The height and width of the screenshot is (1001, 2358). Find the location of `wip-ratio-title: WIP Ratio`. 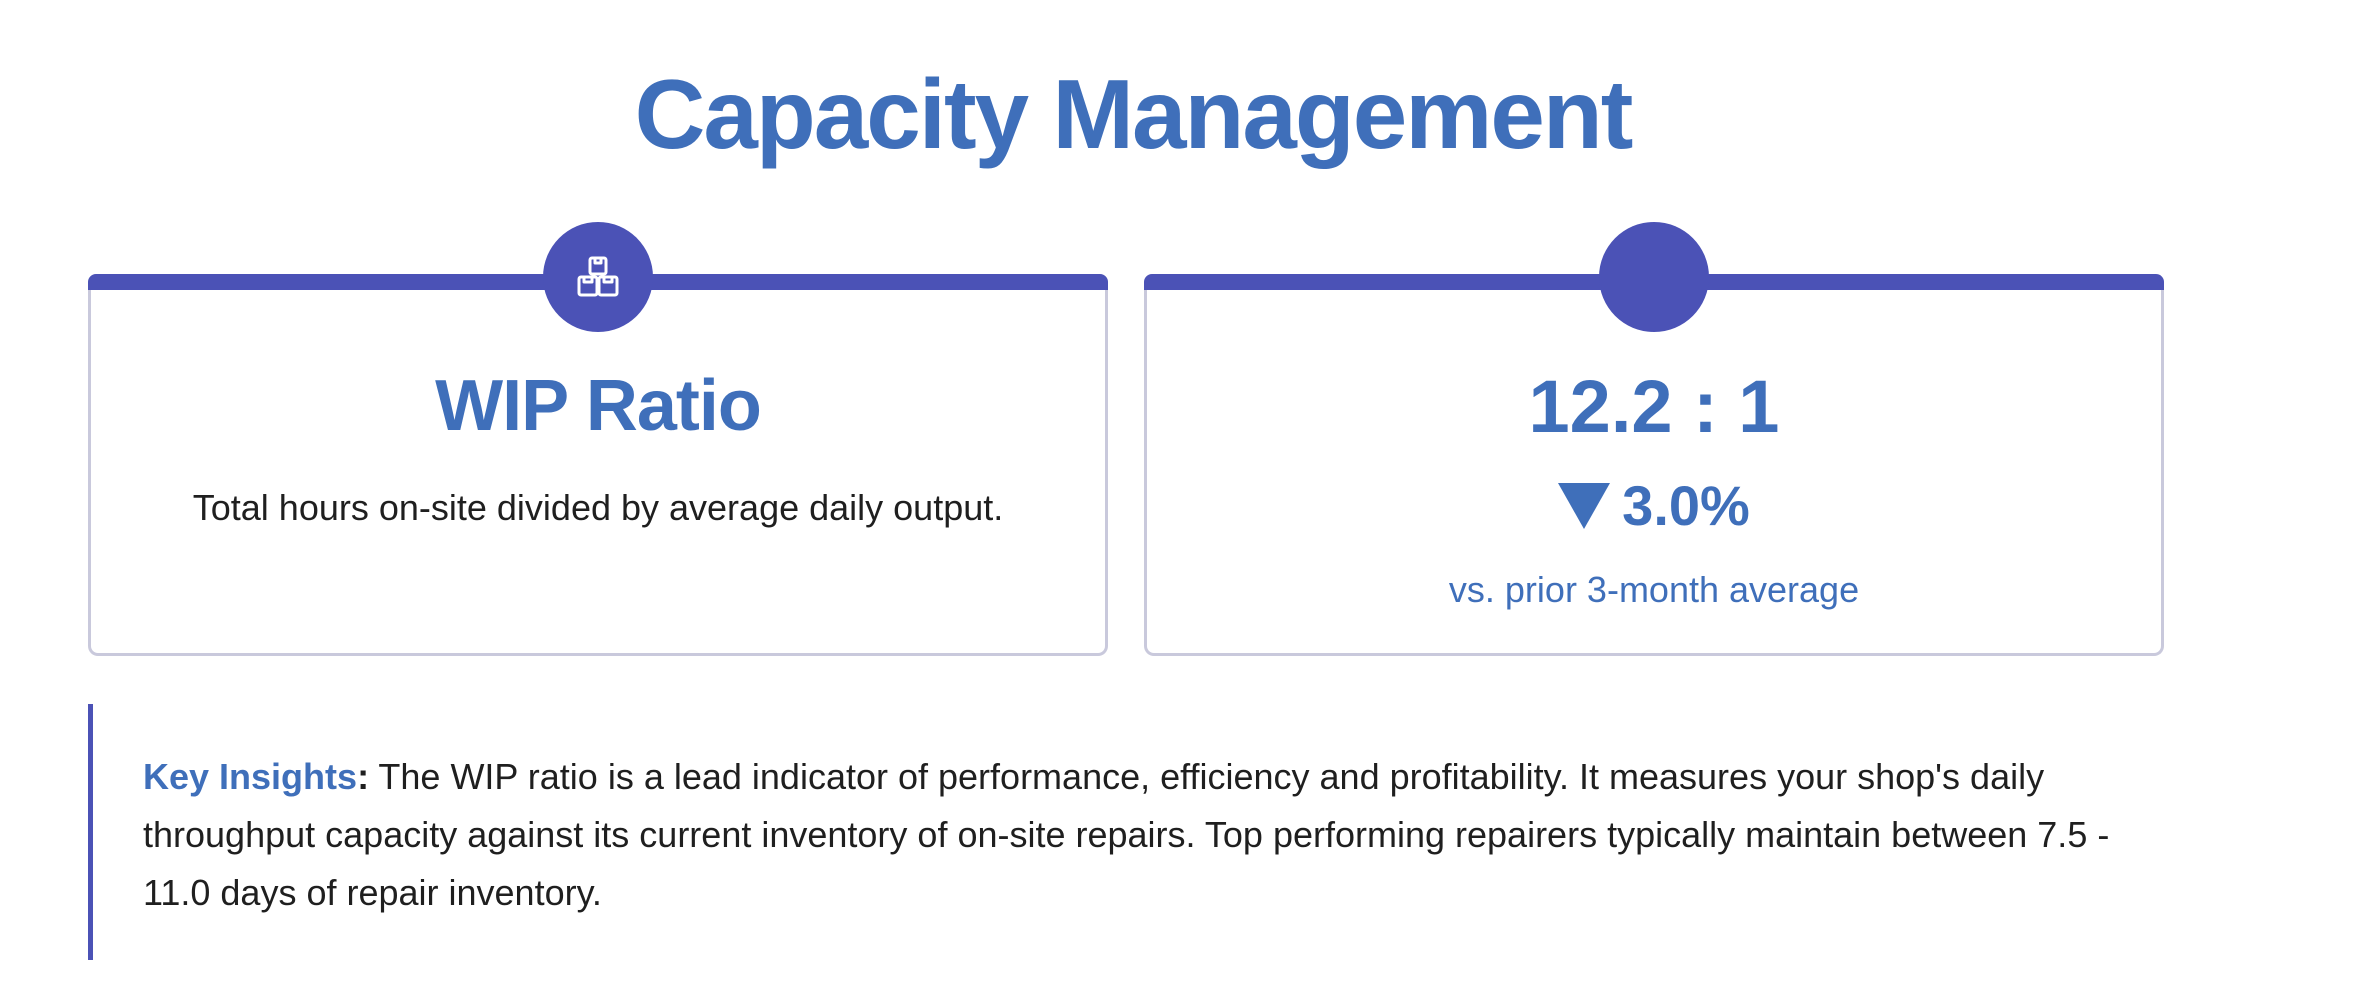

wip-ratio-title: WIP Ratio is located at coordinates (598, 406).